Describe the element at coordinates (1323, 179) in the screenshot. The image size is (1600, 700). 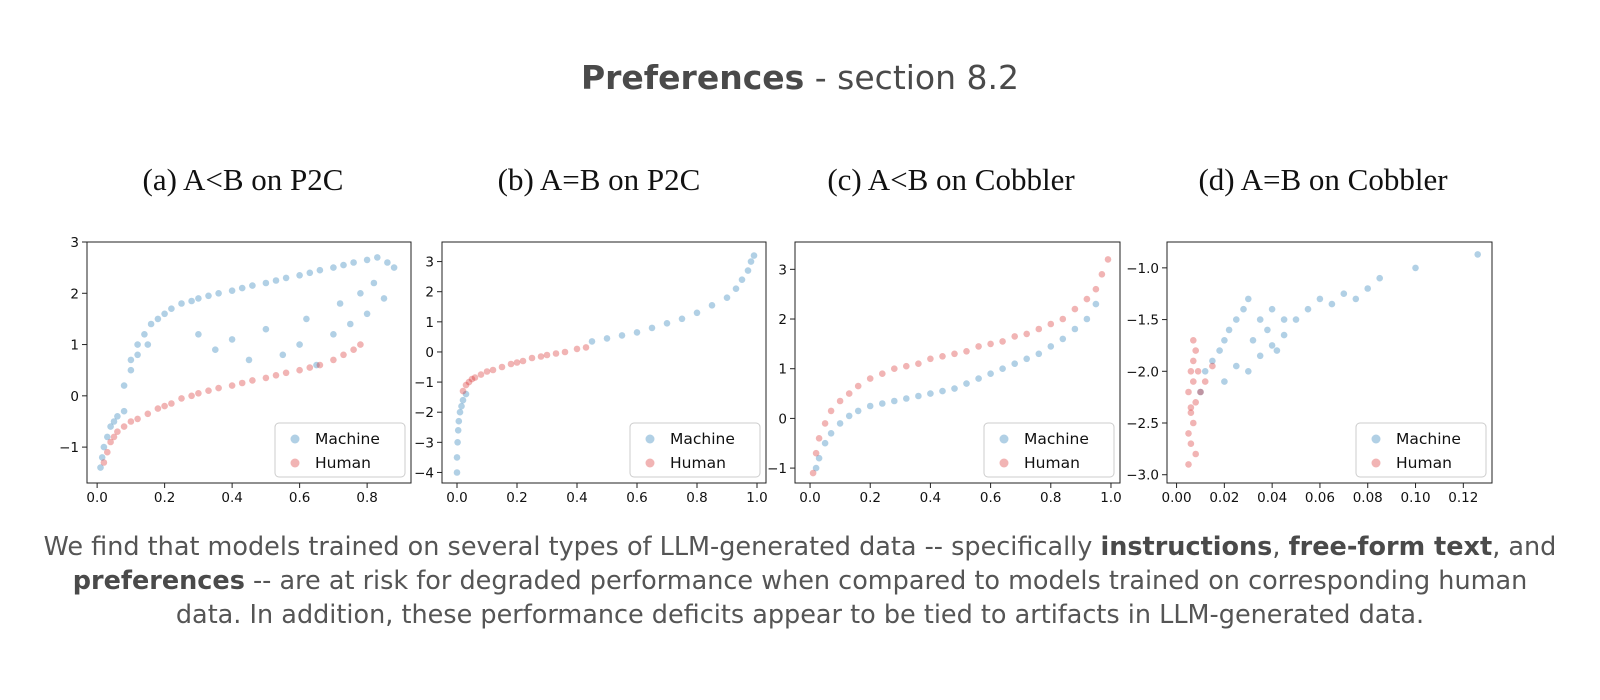
I see `chart-subtitle: (d) A=B on Cobbler` at that location.